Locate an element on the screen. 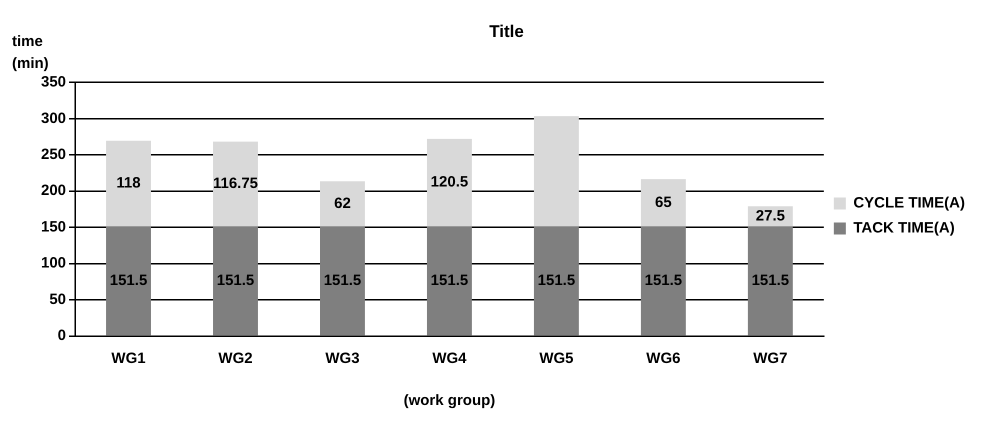 This screenshot has width=993, height=427. data-label: 116.75 is located at coordinates (235, 183).